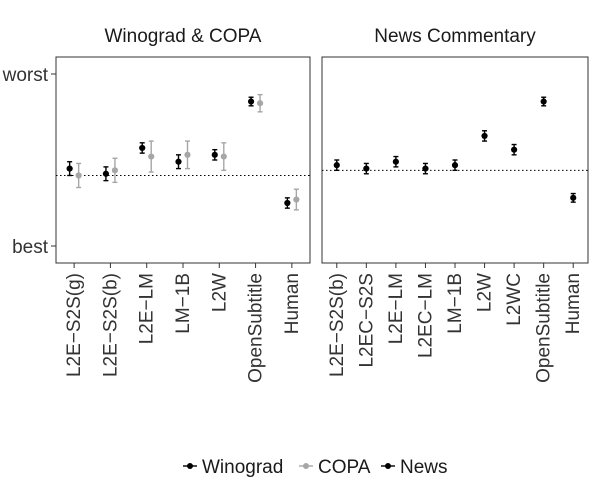 The width and height of the screenshot is (598, 497). What do you see at coordinates (344, 467) in the screenshot?
I see `legend-label: COPA` at bounding box center [344, 467].